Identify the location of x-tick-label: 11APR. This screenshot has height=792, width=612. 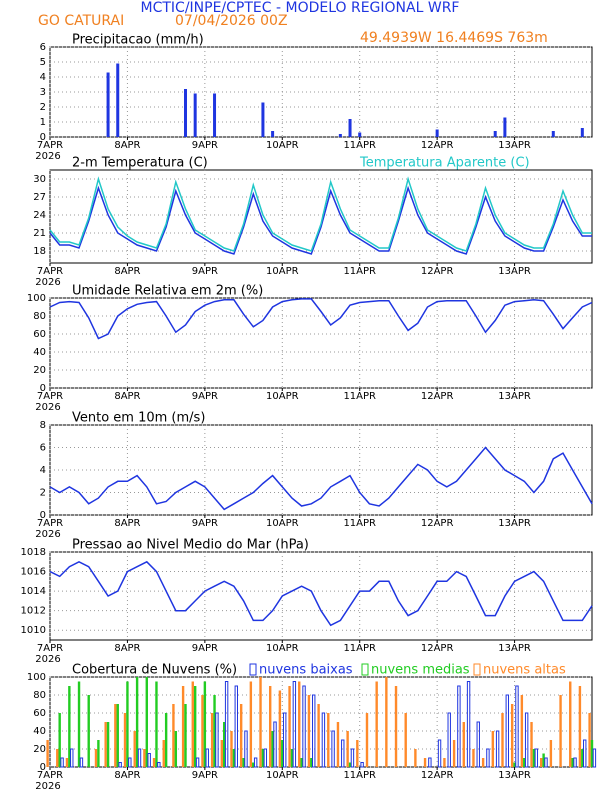
(359, 271).